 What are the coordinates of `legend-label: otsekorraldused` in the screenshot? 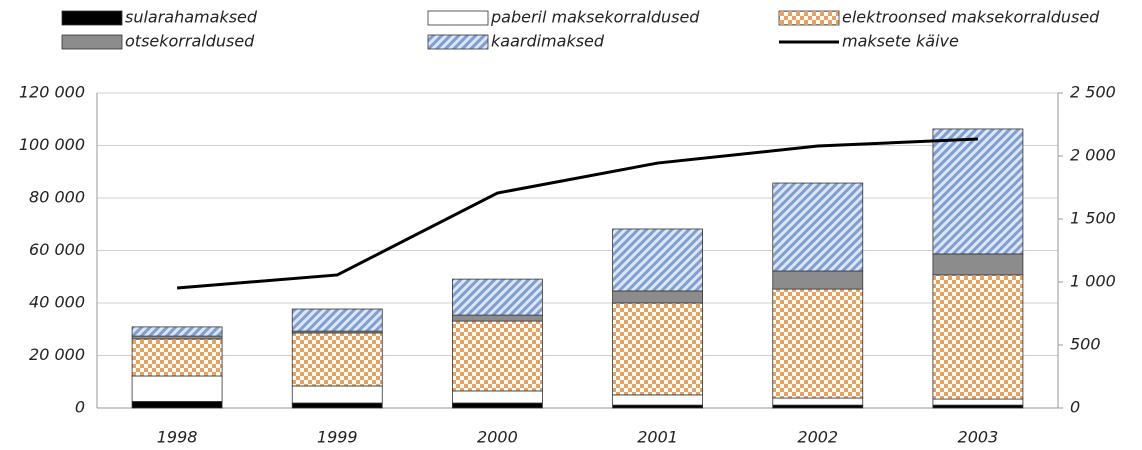 It's located at (190, 41).